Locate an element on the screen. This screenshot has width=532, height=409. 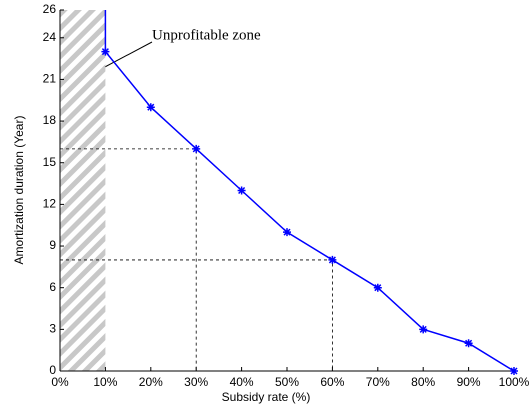
y-tick-label: 21 is located at coordinates (50, 79).